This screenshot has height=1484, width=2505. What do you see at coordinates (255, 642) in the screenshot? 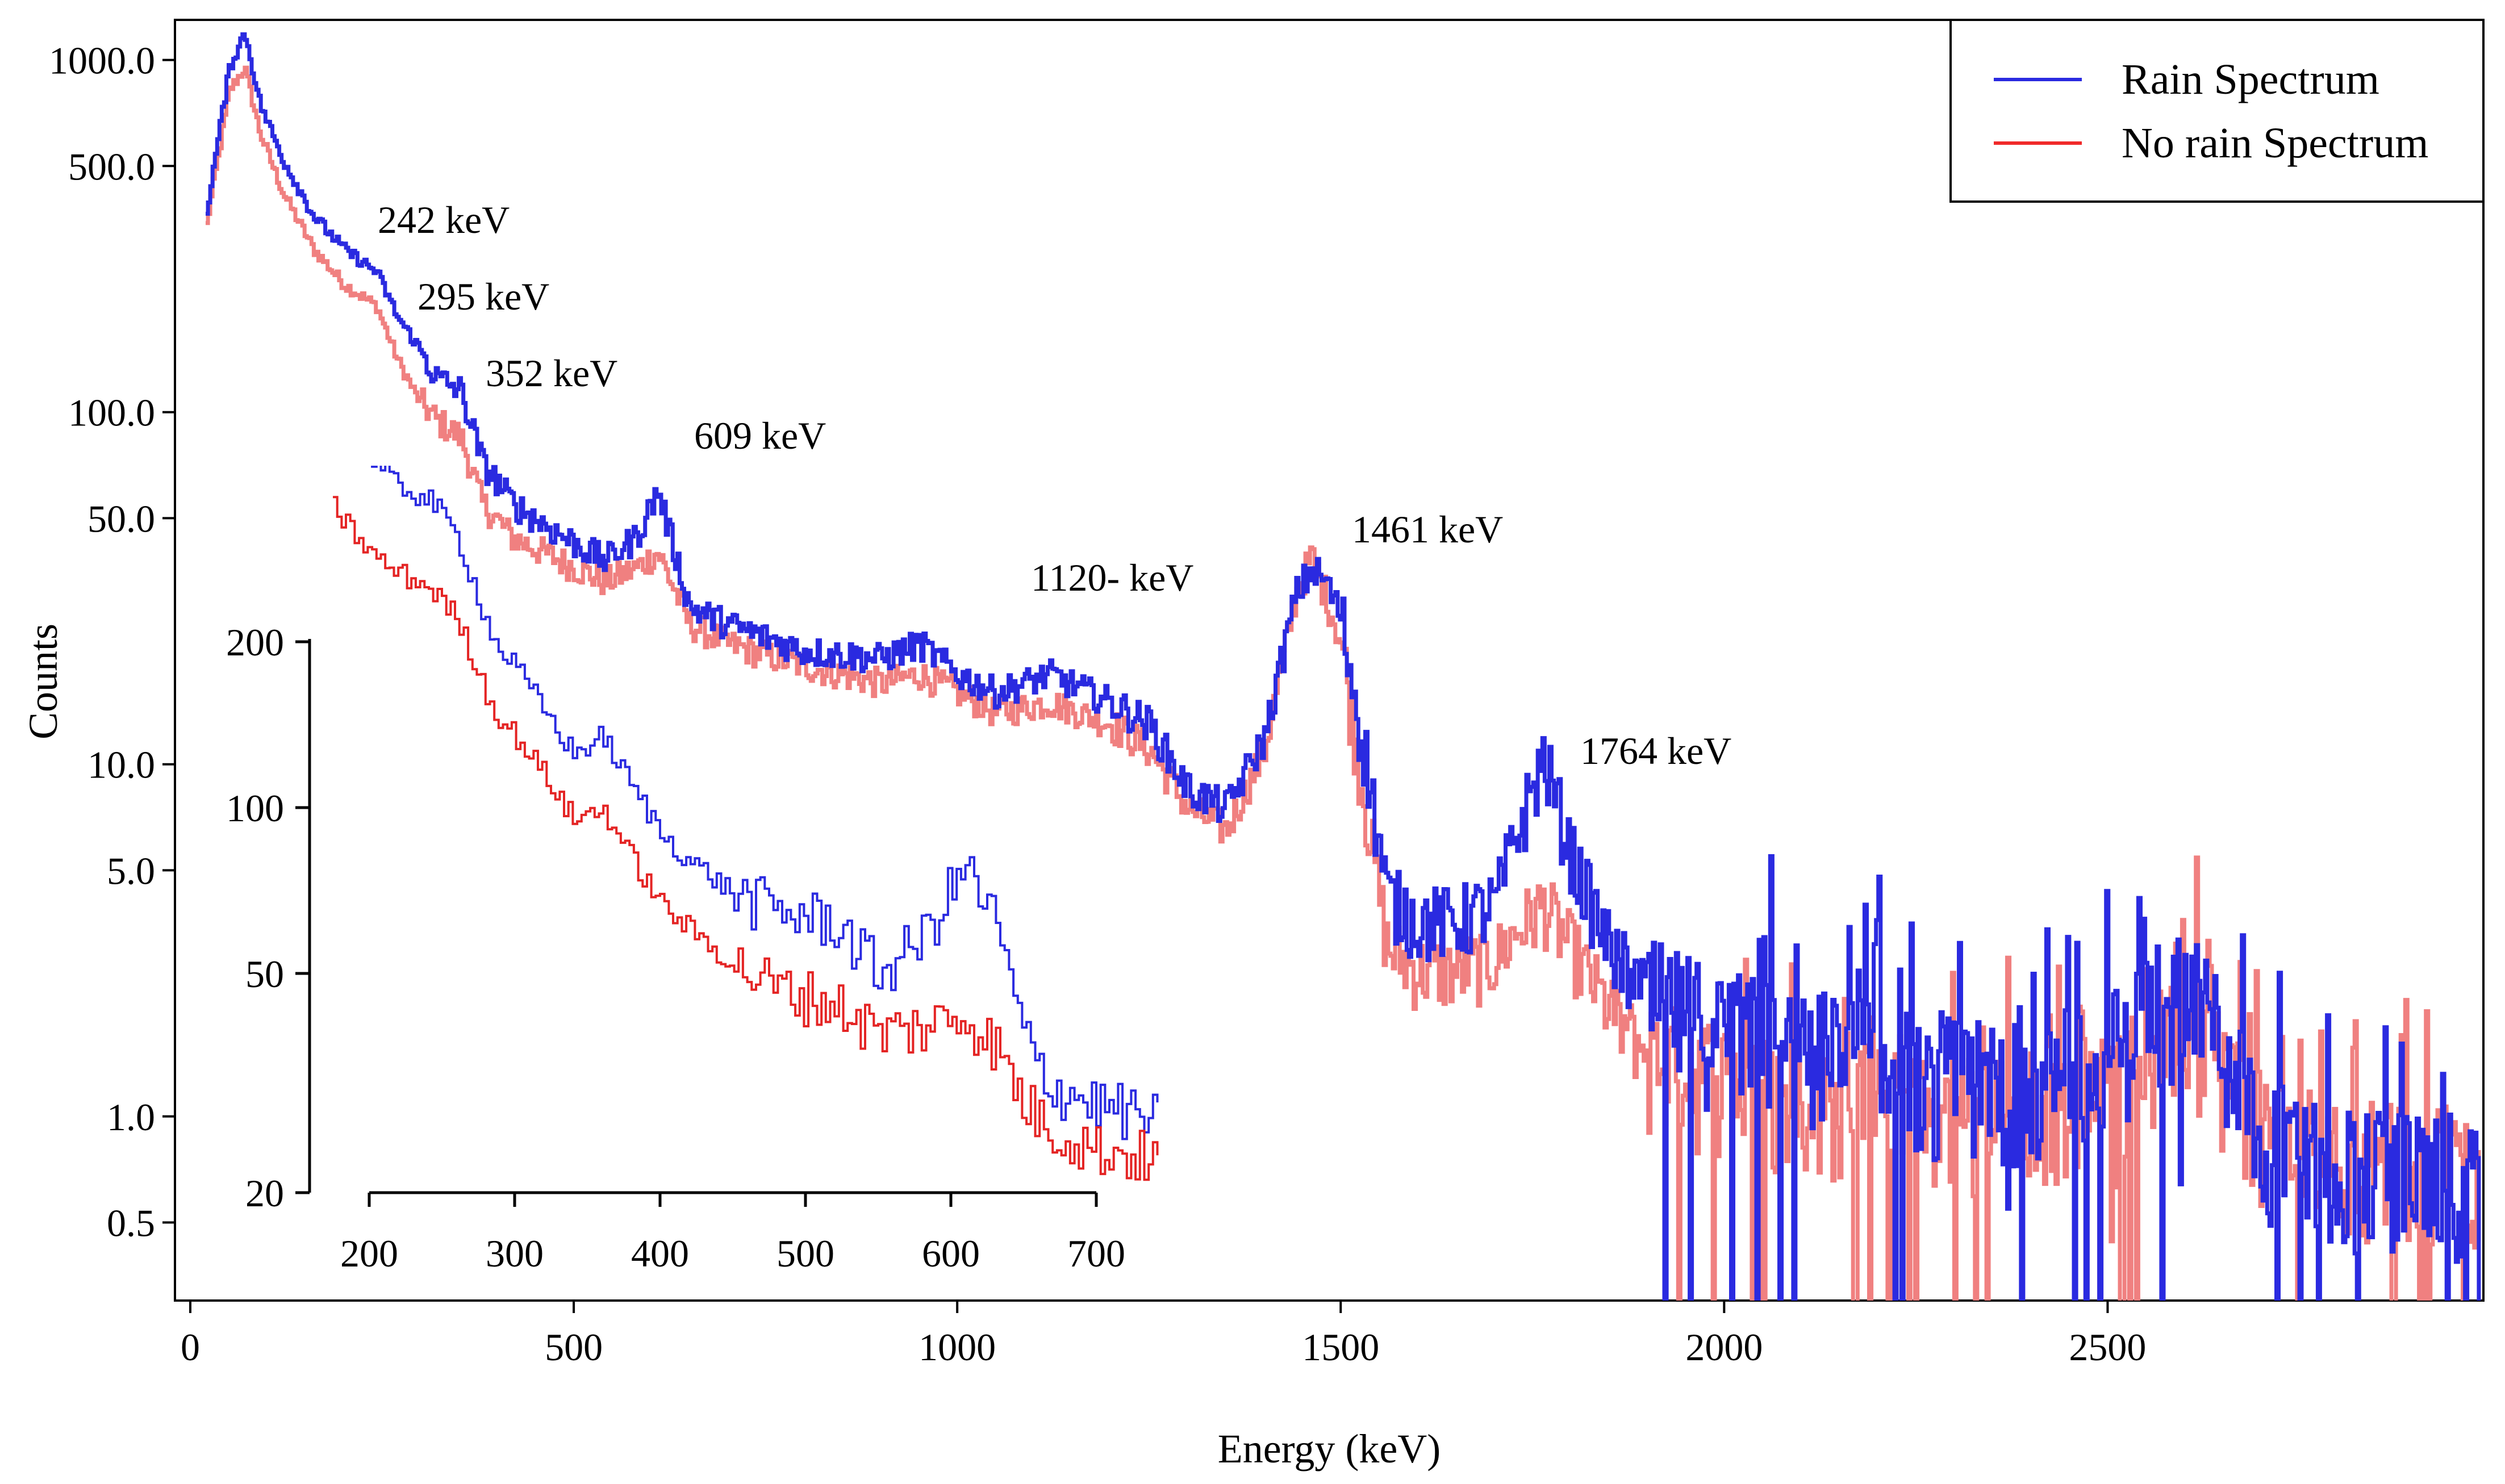
I see `inset-y-tick-label: 200` at bounding box center [255, 642].